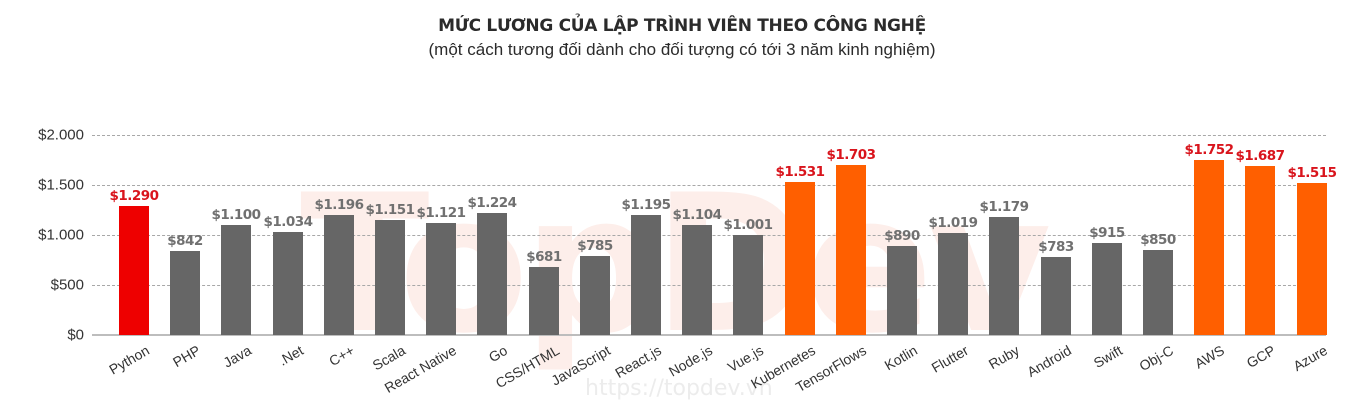 The width and height of the screenshot is (1364, 401). What do you see at coordinates (441, 213) in the screenshot?
I see `bar-value-label: $1.121` at bounding box center [441, 213].